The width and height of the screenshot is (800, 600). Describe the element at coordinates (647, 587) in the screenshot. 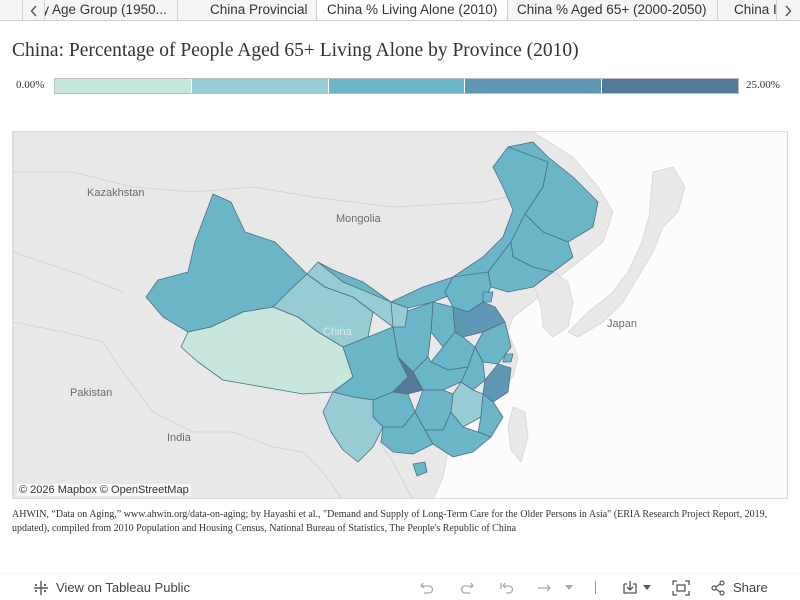

I see `download-dropdown-icon` at that location.